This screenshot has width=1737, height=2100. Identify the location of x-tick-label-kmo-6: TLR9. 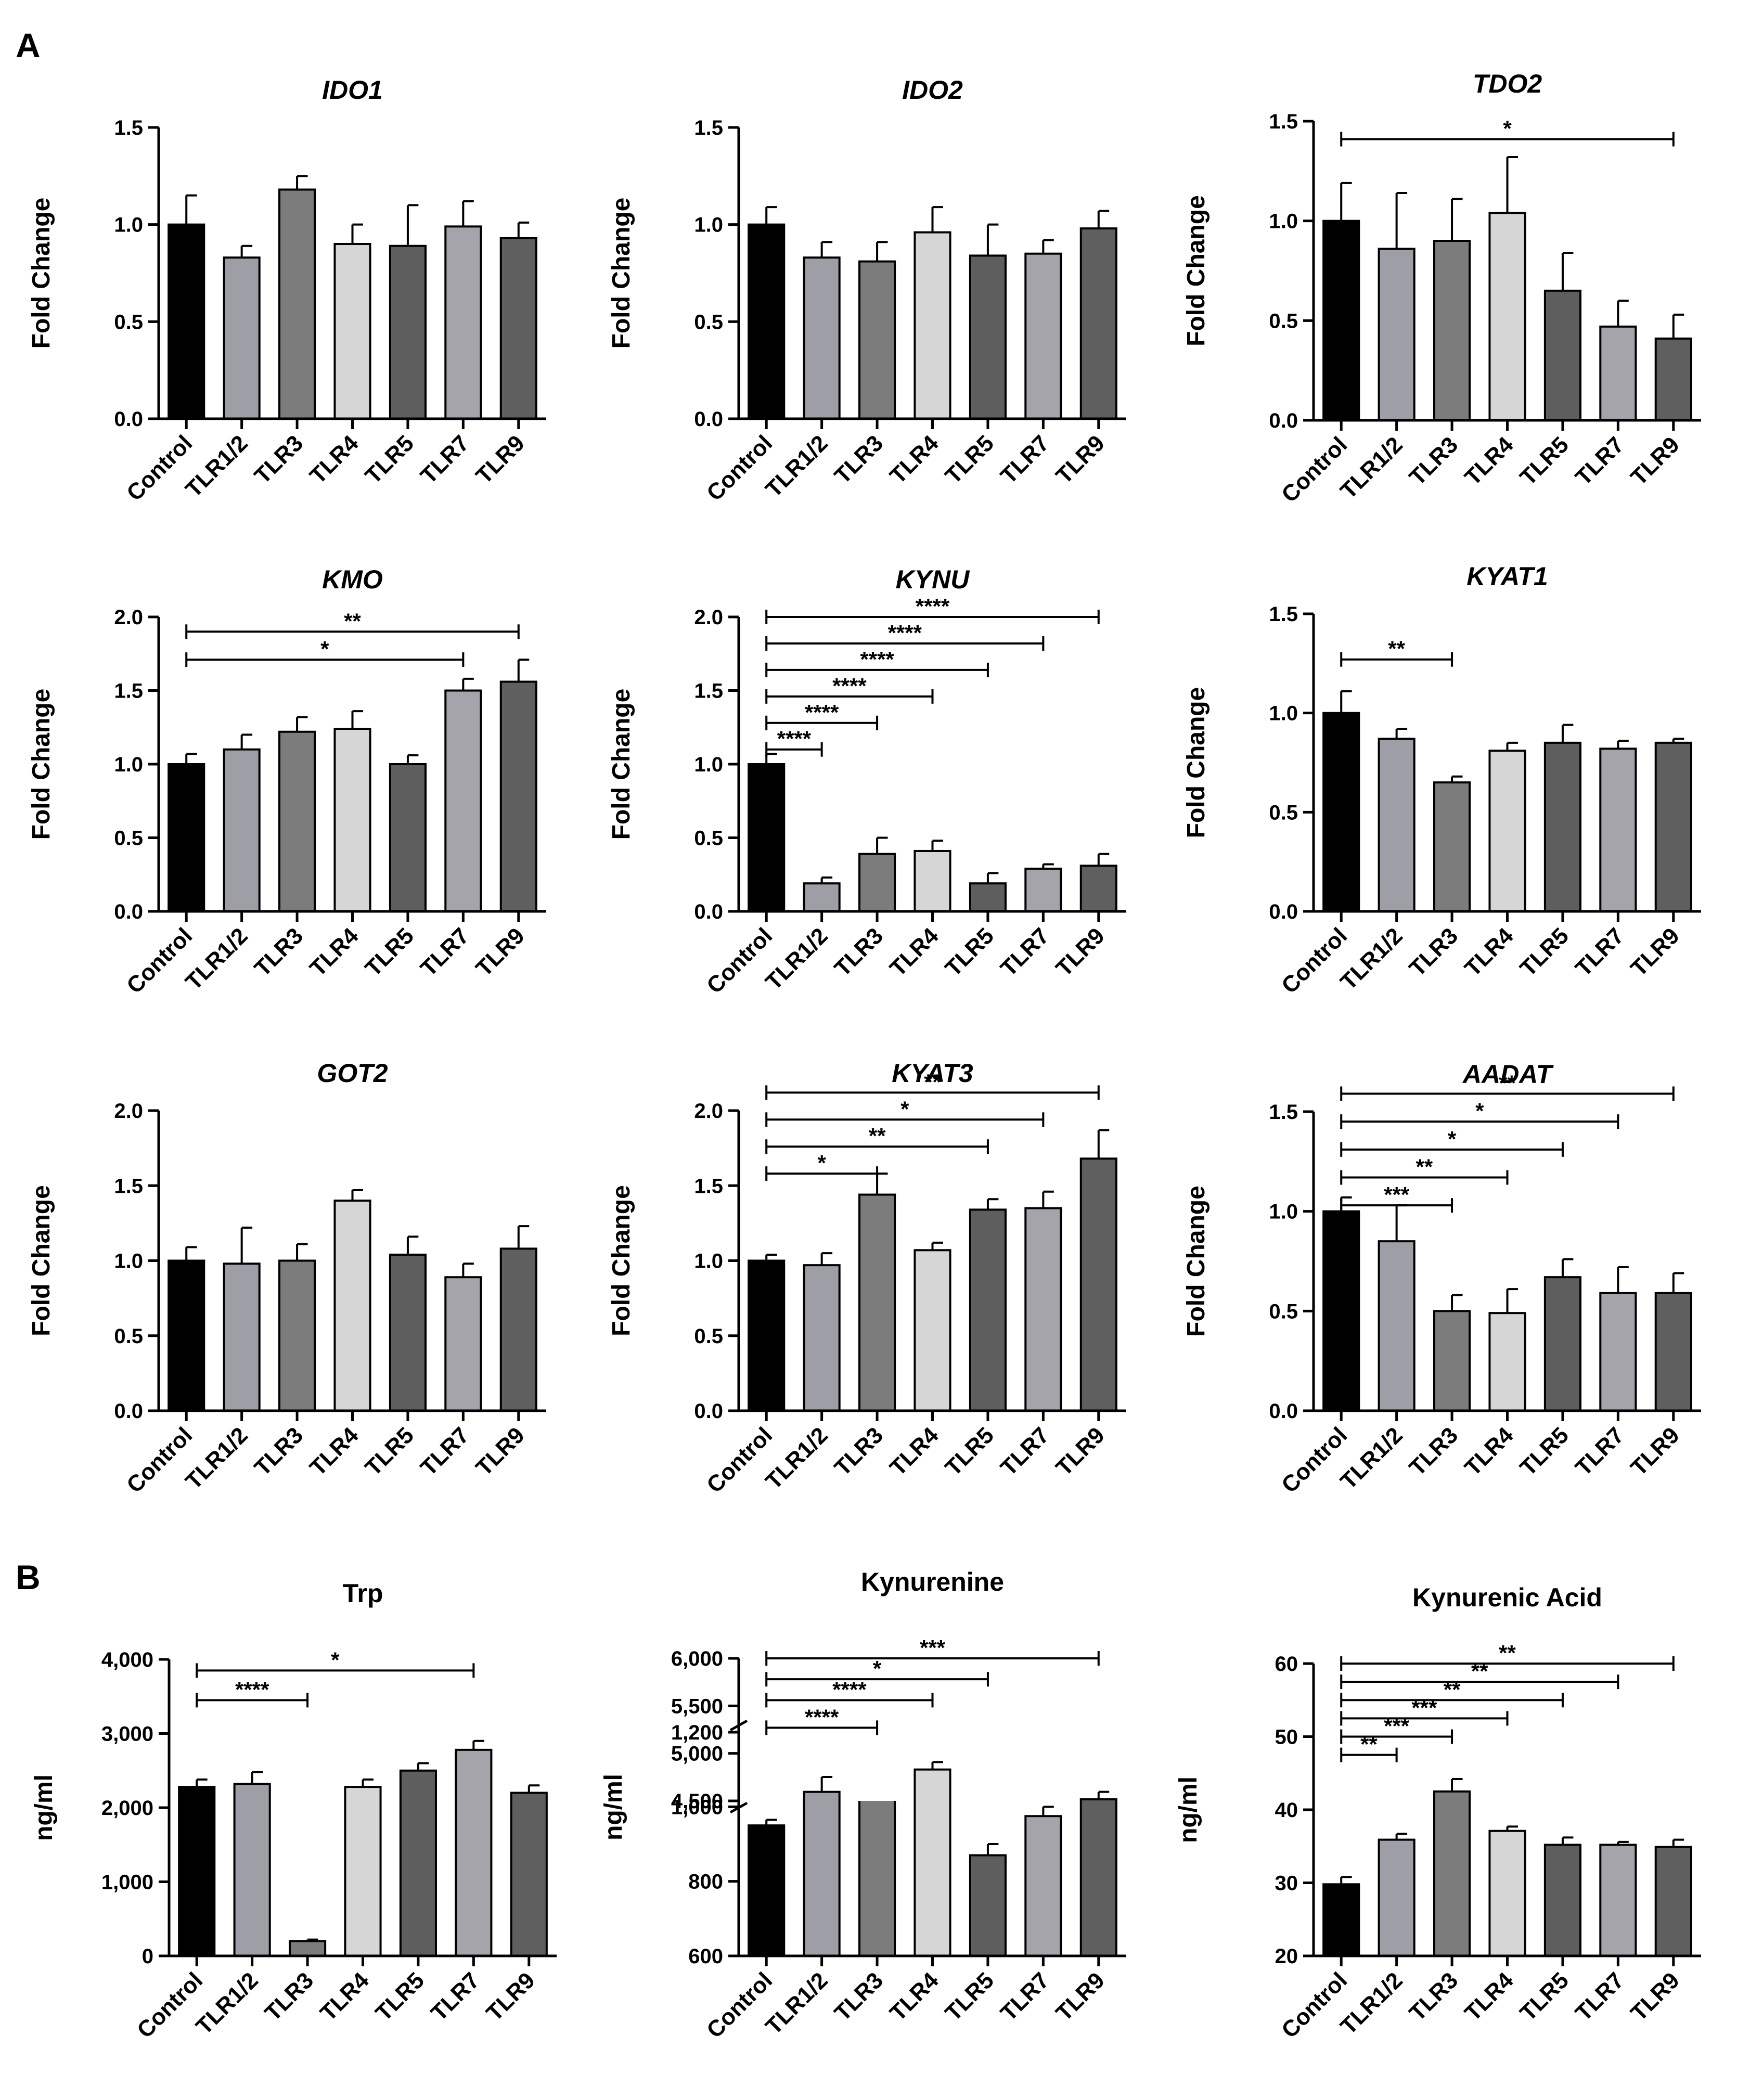
(500, 952).